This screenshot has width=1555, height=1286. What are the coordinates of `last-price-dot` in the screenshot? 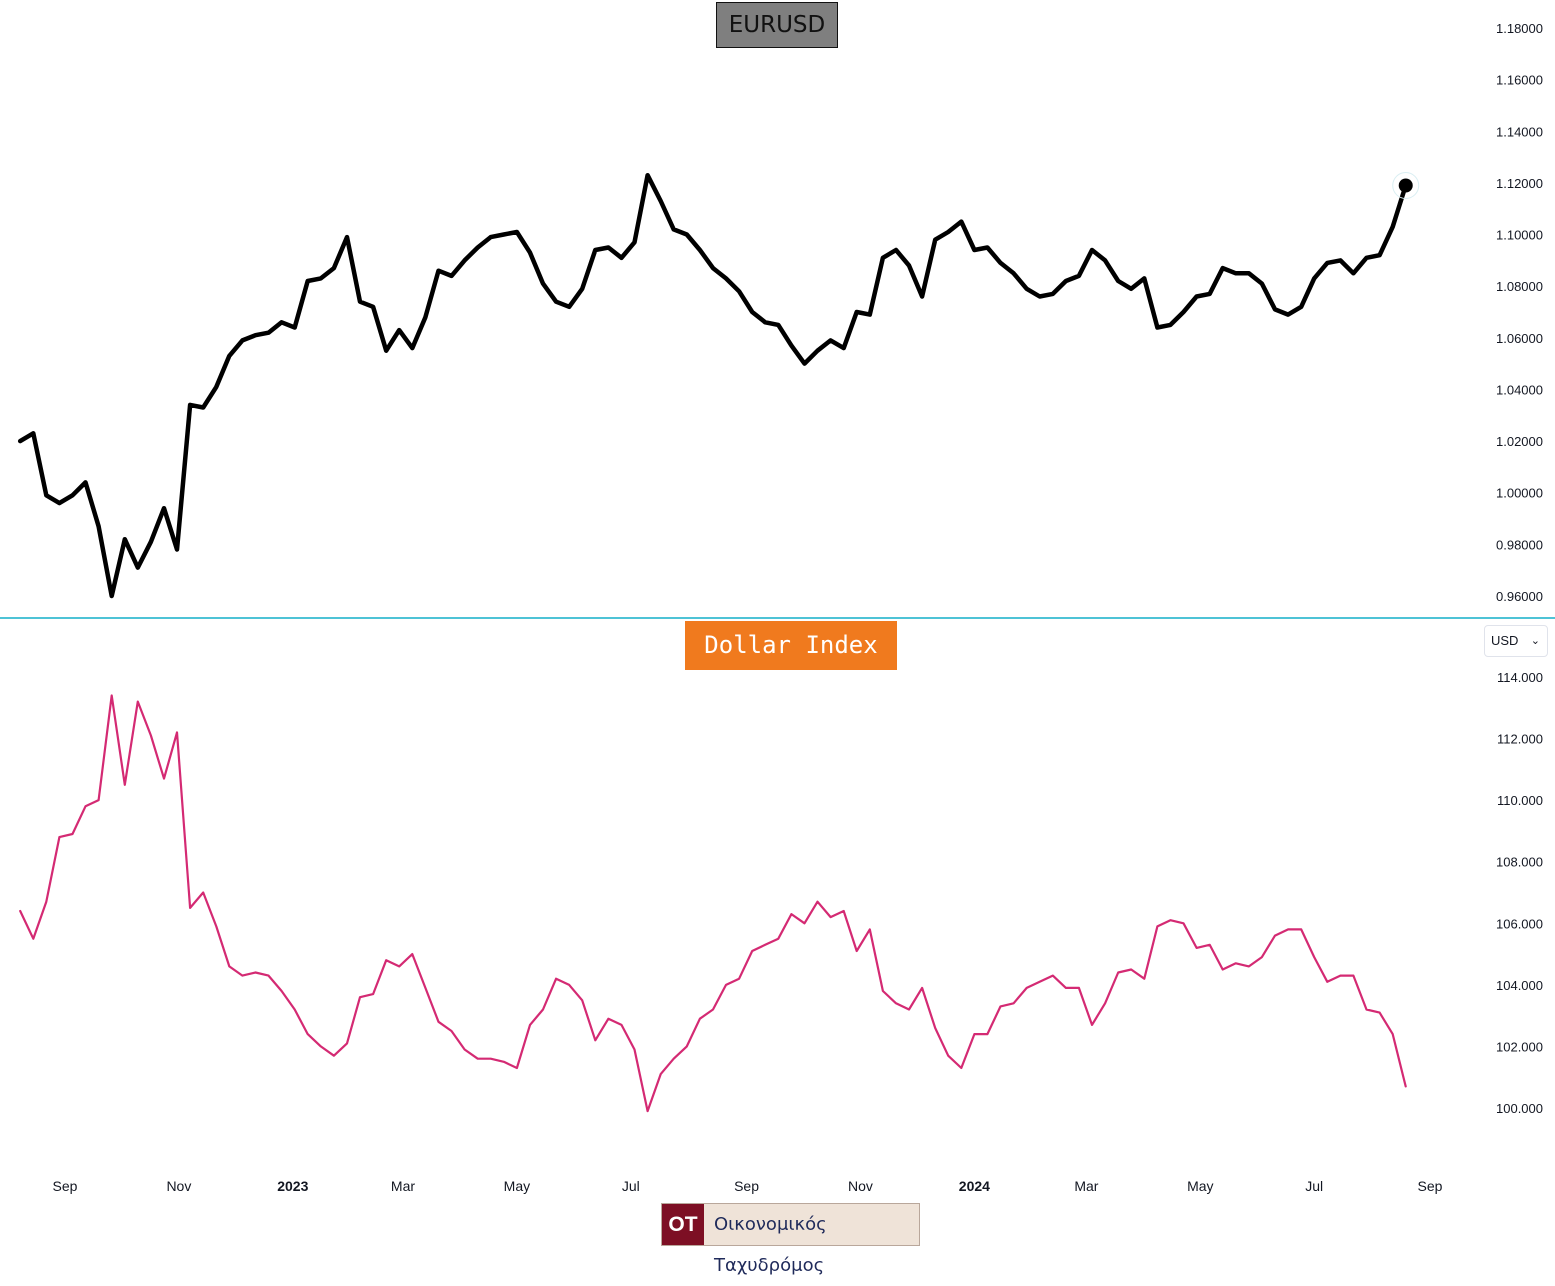 It's located at (1405, 185).